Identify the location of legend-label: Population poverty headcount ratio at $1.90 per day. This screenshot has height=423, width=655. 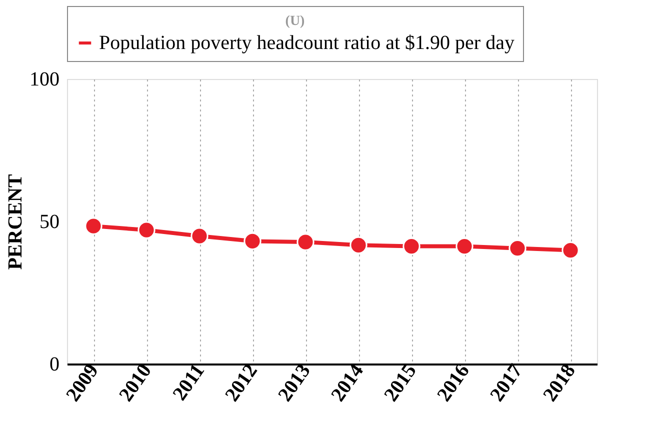
(306, 43).